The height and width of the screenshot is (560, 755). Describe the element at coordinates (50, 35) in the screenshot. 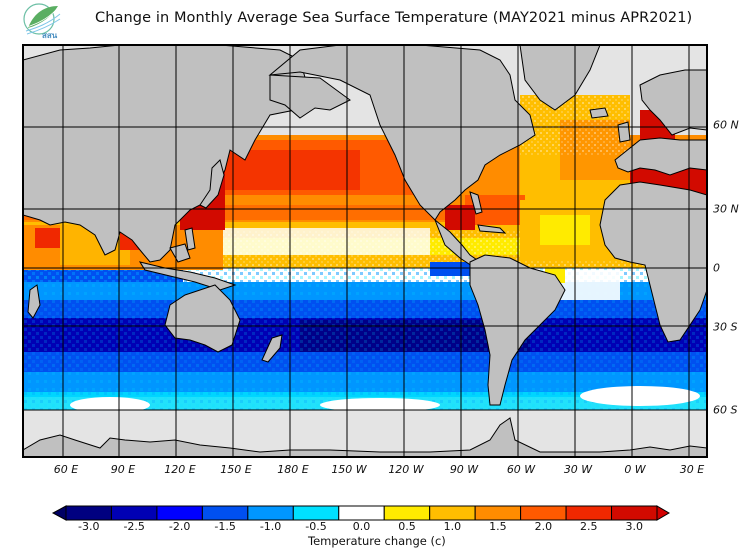

I see `logo-text: สสน` at that location.